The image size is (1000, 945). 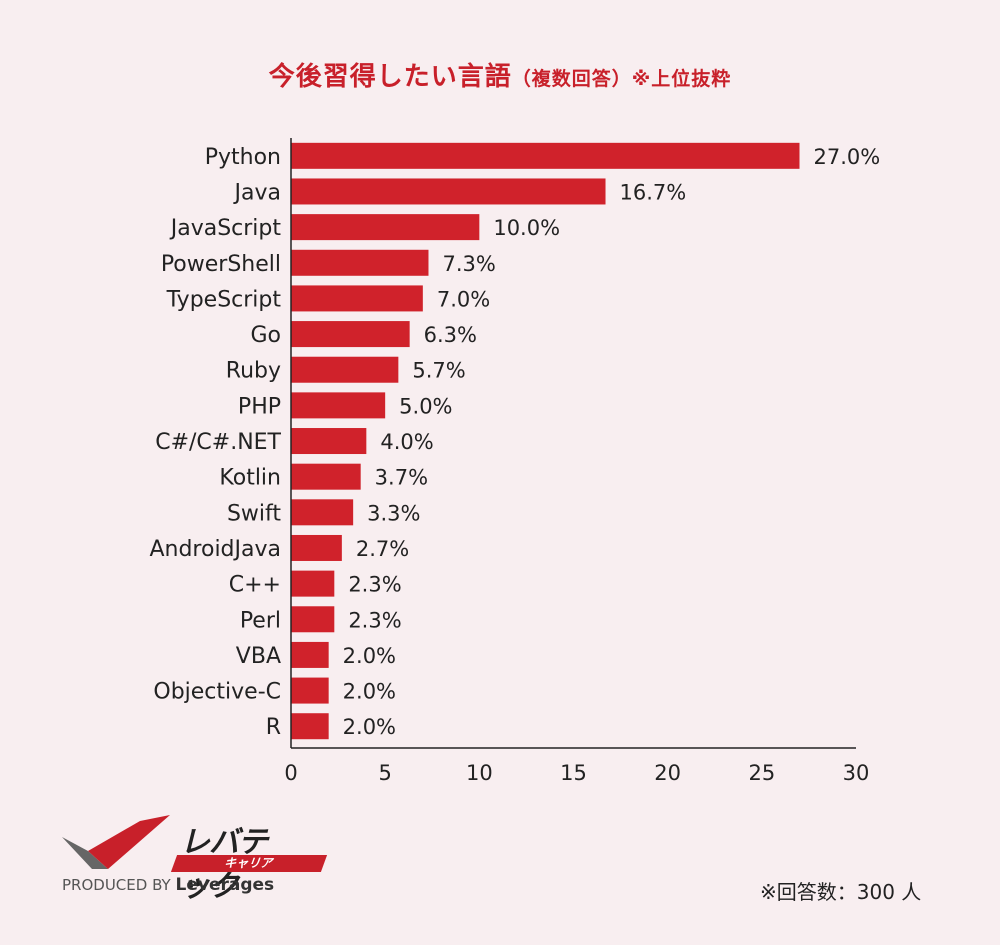 What do you see at coordinates (390, 77) in the screenshot?
I see `chart-title-main: 今後習得したい言語` at bounding box center [390, 77].